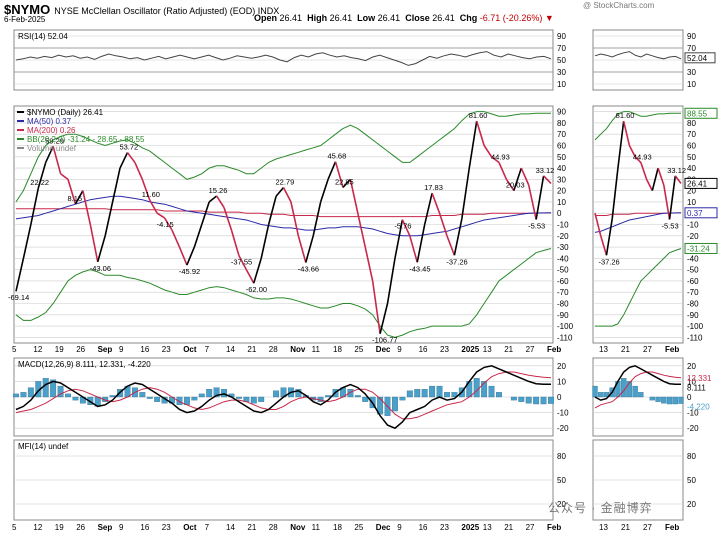  What do you see at coordinates (308, 268) in the screenshot?
I see `price-annotation: -43.66` at bounding box center [308, 268].